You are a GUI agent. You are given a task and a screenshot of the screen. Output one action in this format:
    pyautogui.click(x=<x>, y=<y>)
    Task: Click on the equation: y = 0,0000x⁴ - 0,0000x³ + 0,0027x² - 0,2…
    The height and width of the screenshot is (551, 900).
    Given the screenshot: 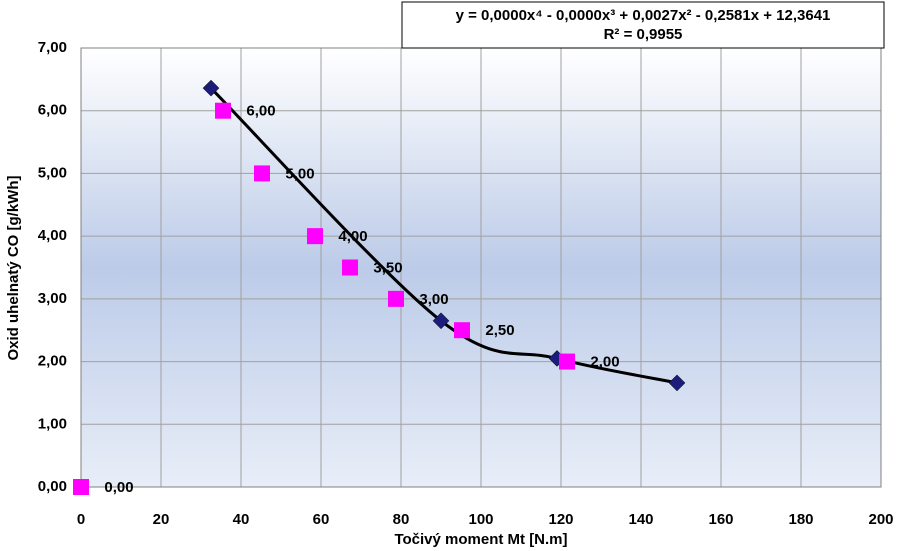 What is the action you would take?
    pyautogui.click(x=643, y=15)
    